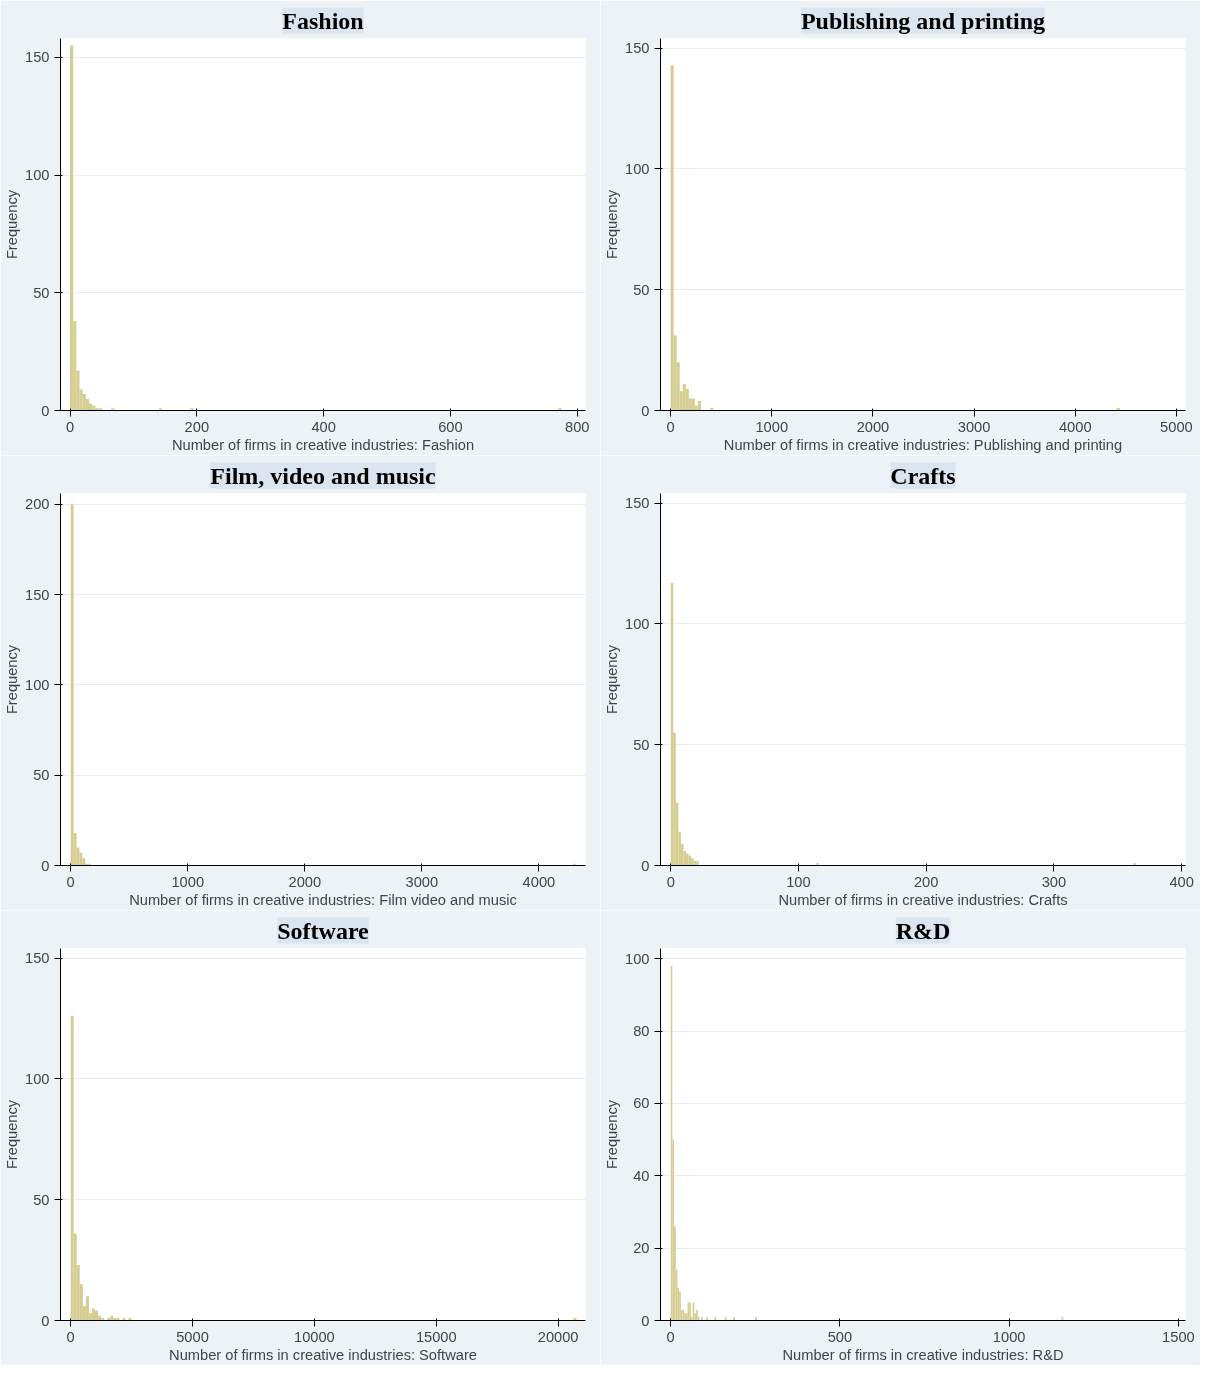  What do you see at coordinates (923, 930) in the screenshot?
I see `chart-title: R&D` at bounding box center [923, 930].